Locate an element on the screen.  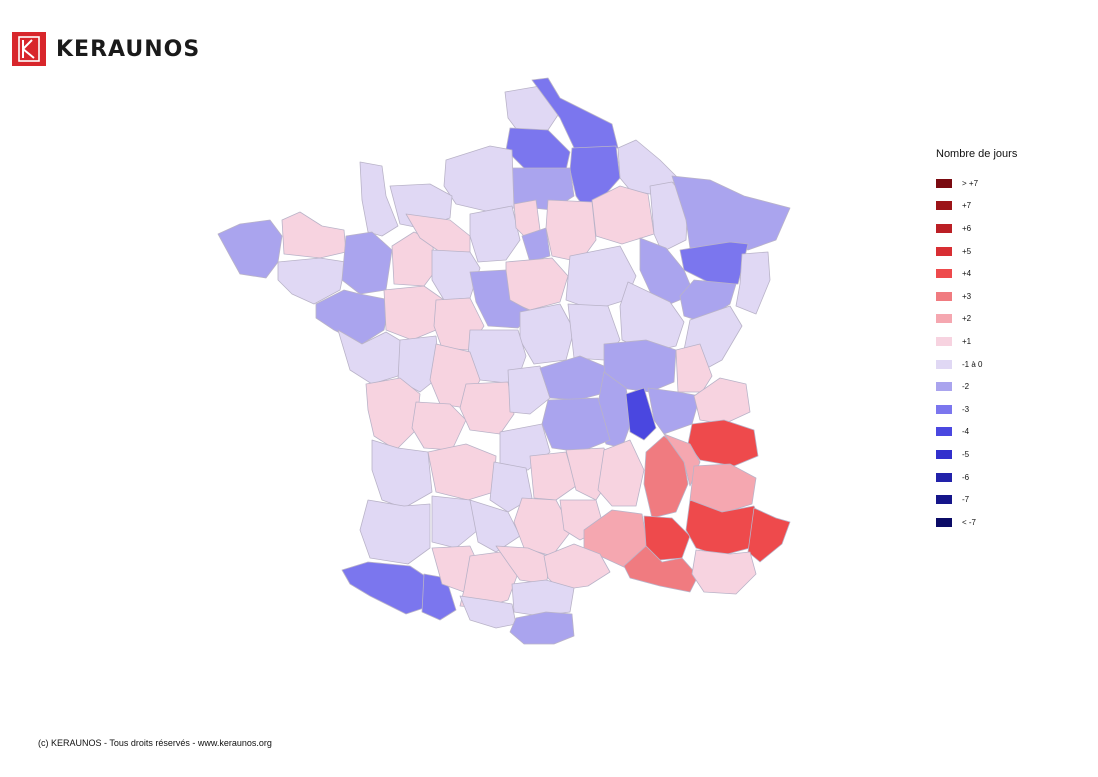
legend-label: -5 is located at coordinates (966, 454).